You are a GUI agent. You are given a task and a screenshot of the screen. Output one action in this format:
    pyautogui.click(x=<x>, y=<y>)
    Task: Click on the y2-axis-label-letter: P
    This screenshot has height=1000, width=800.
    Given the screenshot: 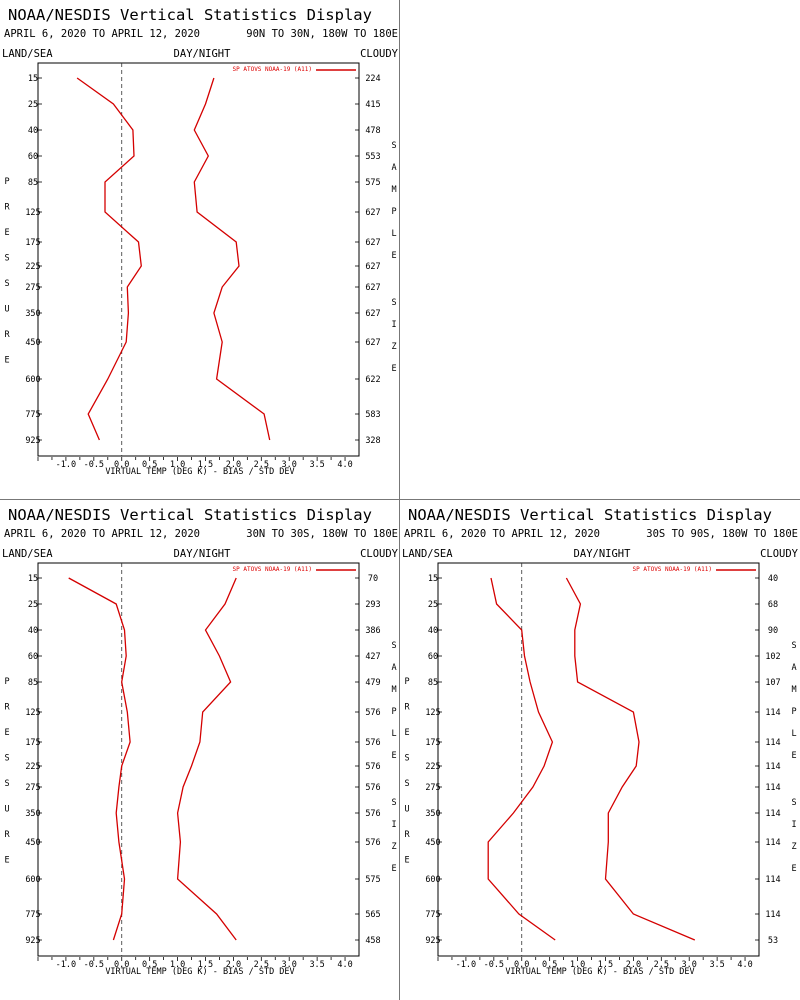 What is the action you would take?
    pyautogui.click(x=393, y=212)
    